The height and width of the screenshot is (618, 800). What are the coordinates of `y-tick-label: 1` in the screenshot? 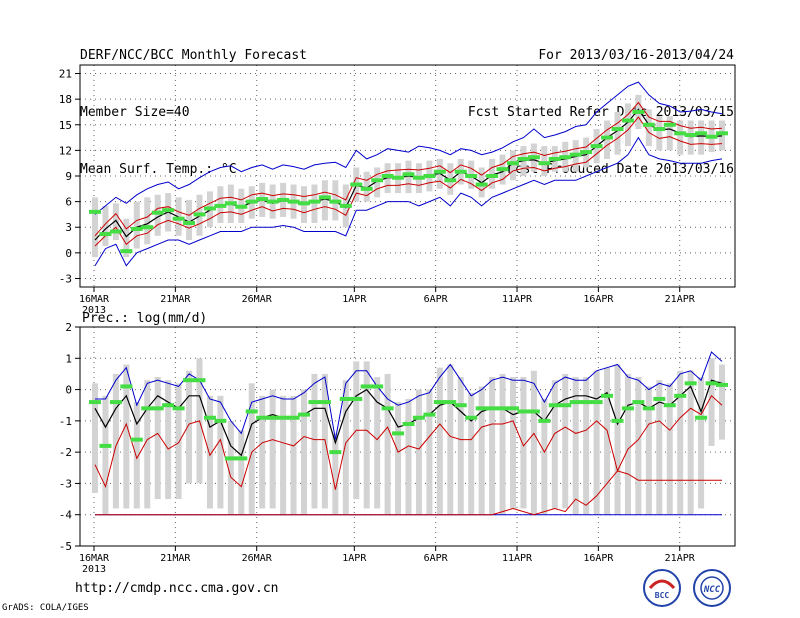 It's located at (68, 358).